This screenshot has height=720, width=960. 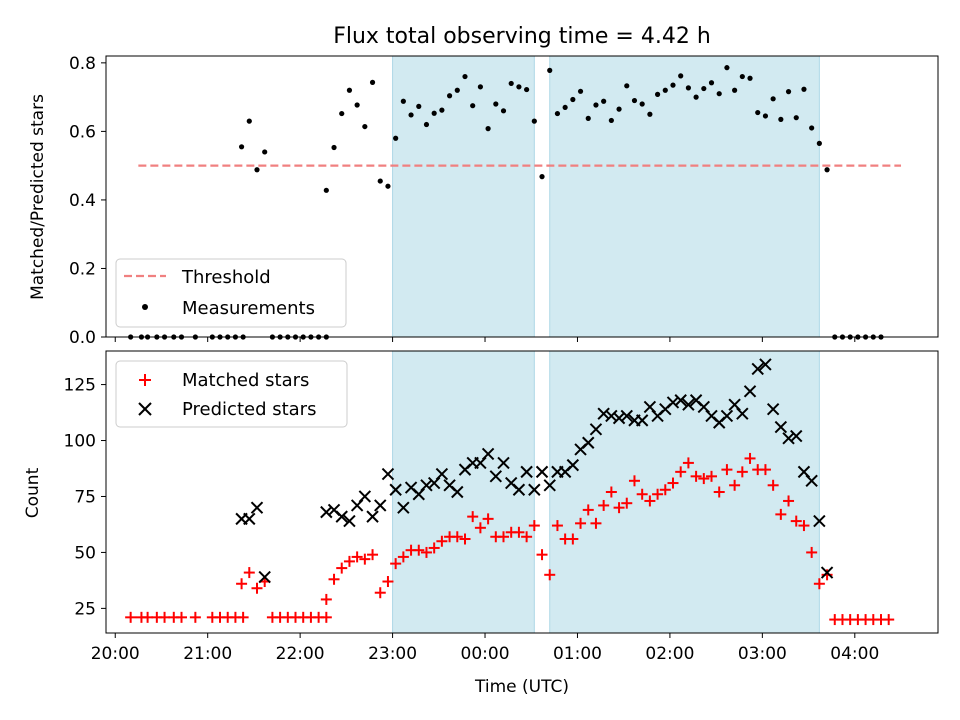 I want to click on bottom-y-tick-label: 25, so click(x=85, y=609).